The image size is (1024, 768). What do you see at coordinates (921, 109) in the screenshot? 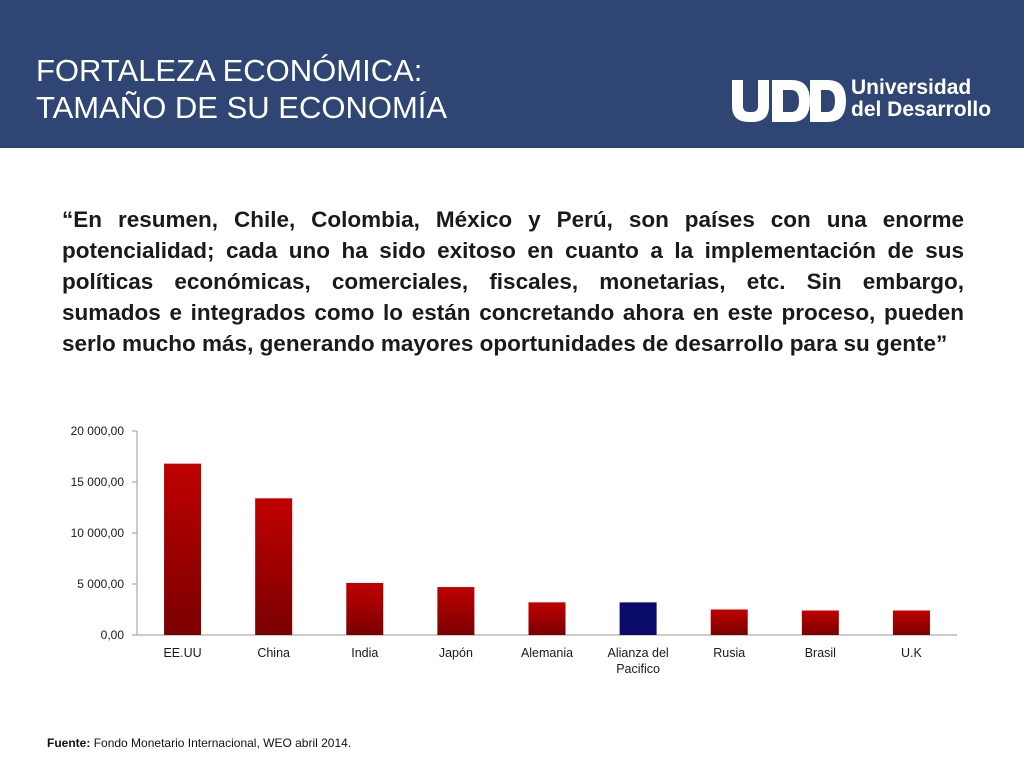
I see `logo-line-2: del Desarrollo` at bounding box center [921, 109].